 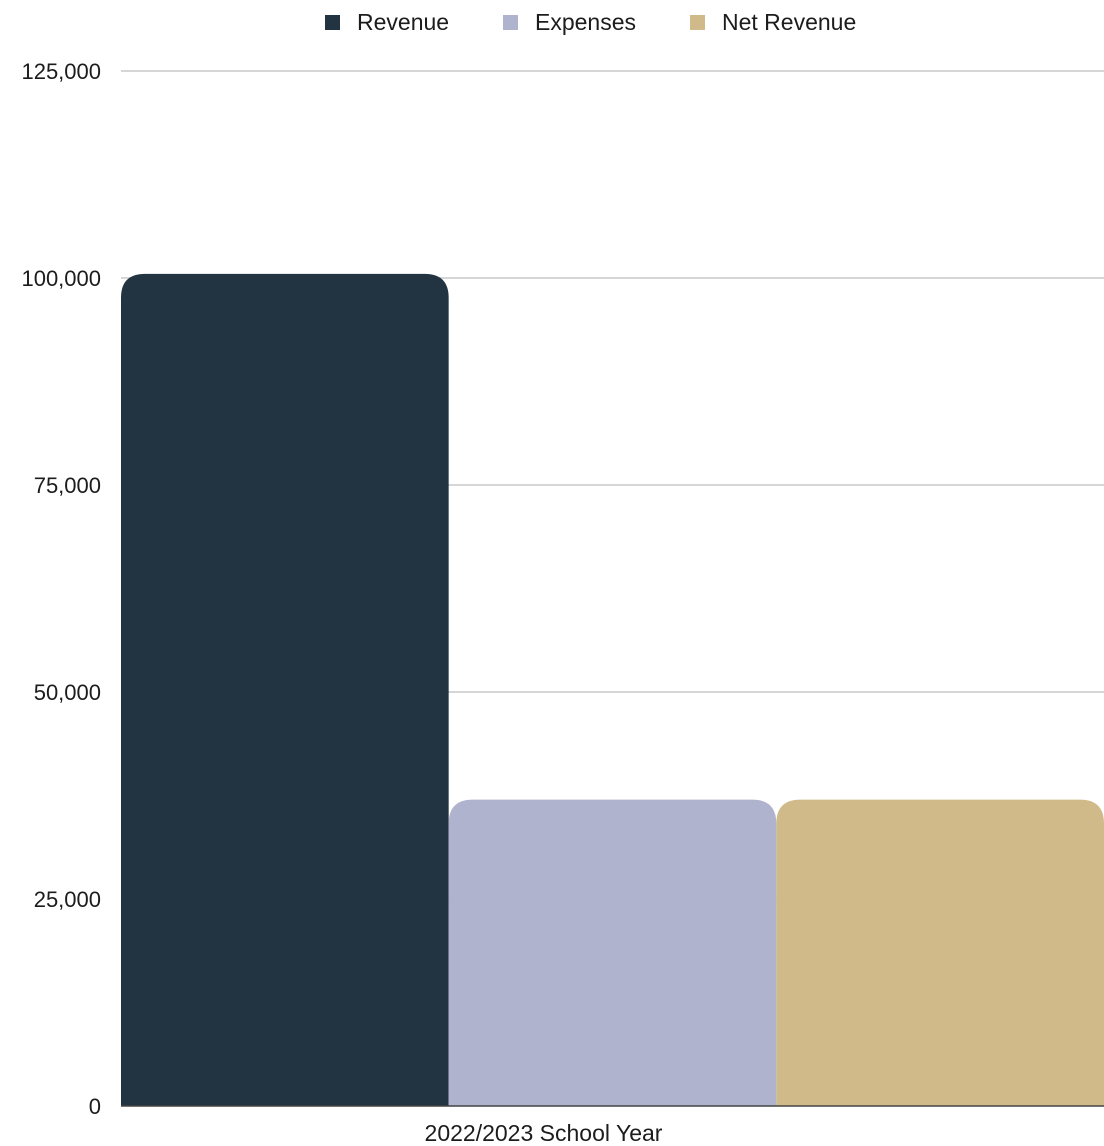 I want to click on y-tick-label: 125,000, so click(x=61, y=71).